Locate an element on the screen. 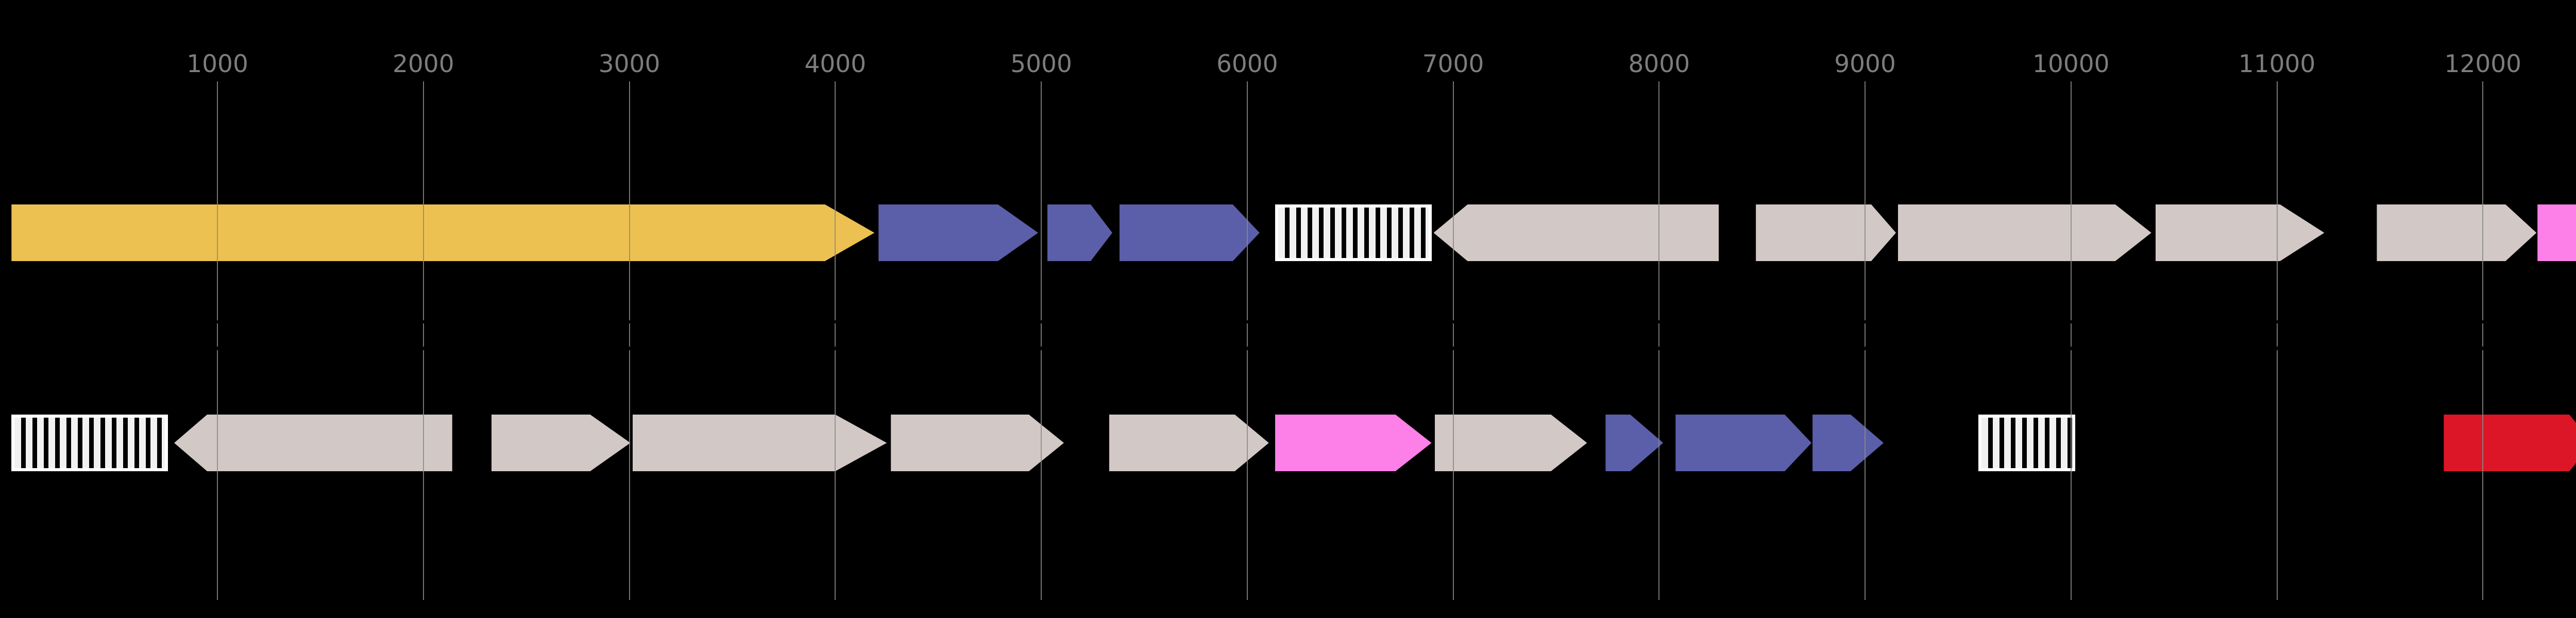 Image resolution: width=2576 pixels, height=618 pixels. axis-tick-label: 12000 is located at coordinates (2483, 64).